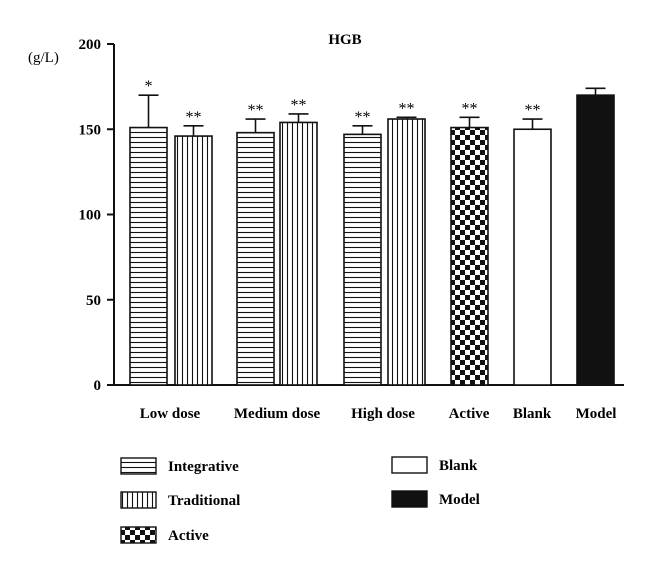  What do you see at coordinates (255, 258) in the screenshot?
I see `bar-medium-dose-integrative` at bounding box center [255, 258].